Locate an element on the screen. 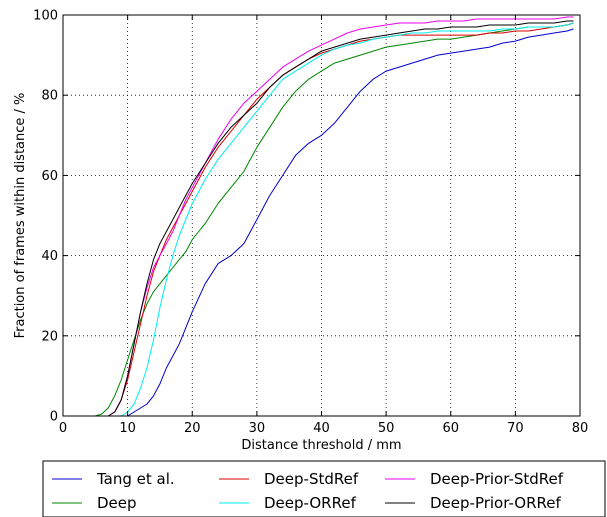  legend-box is located at coordinates (324, 488).